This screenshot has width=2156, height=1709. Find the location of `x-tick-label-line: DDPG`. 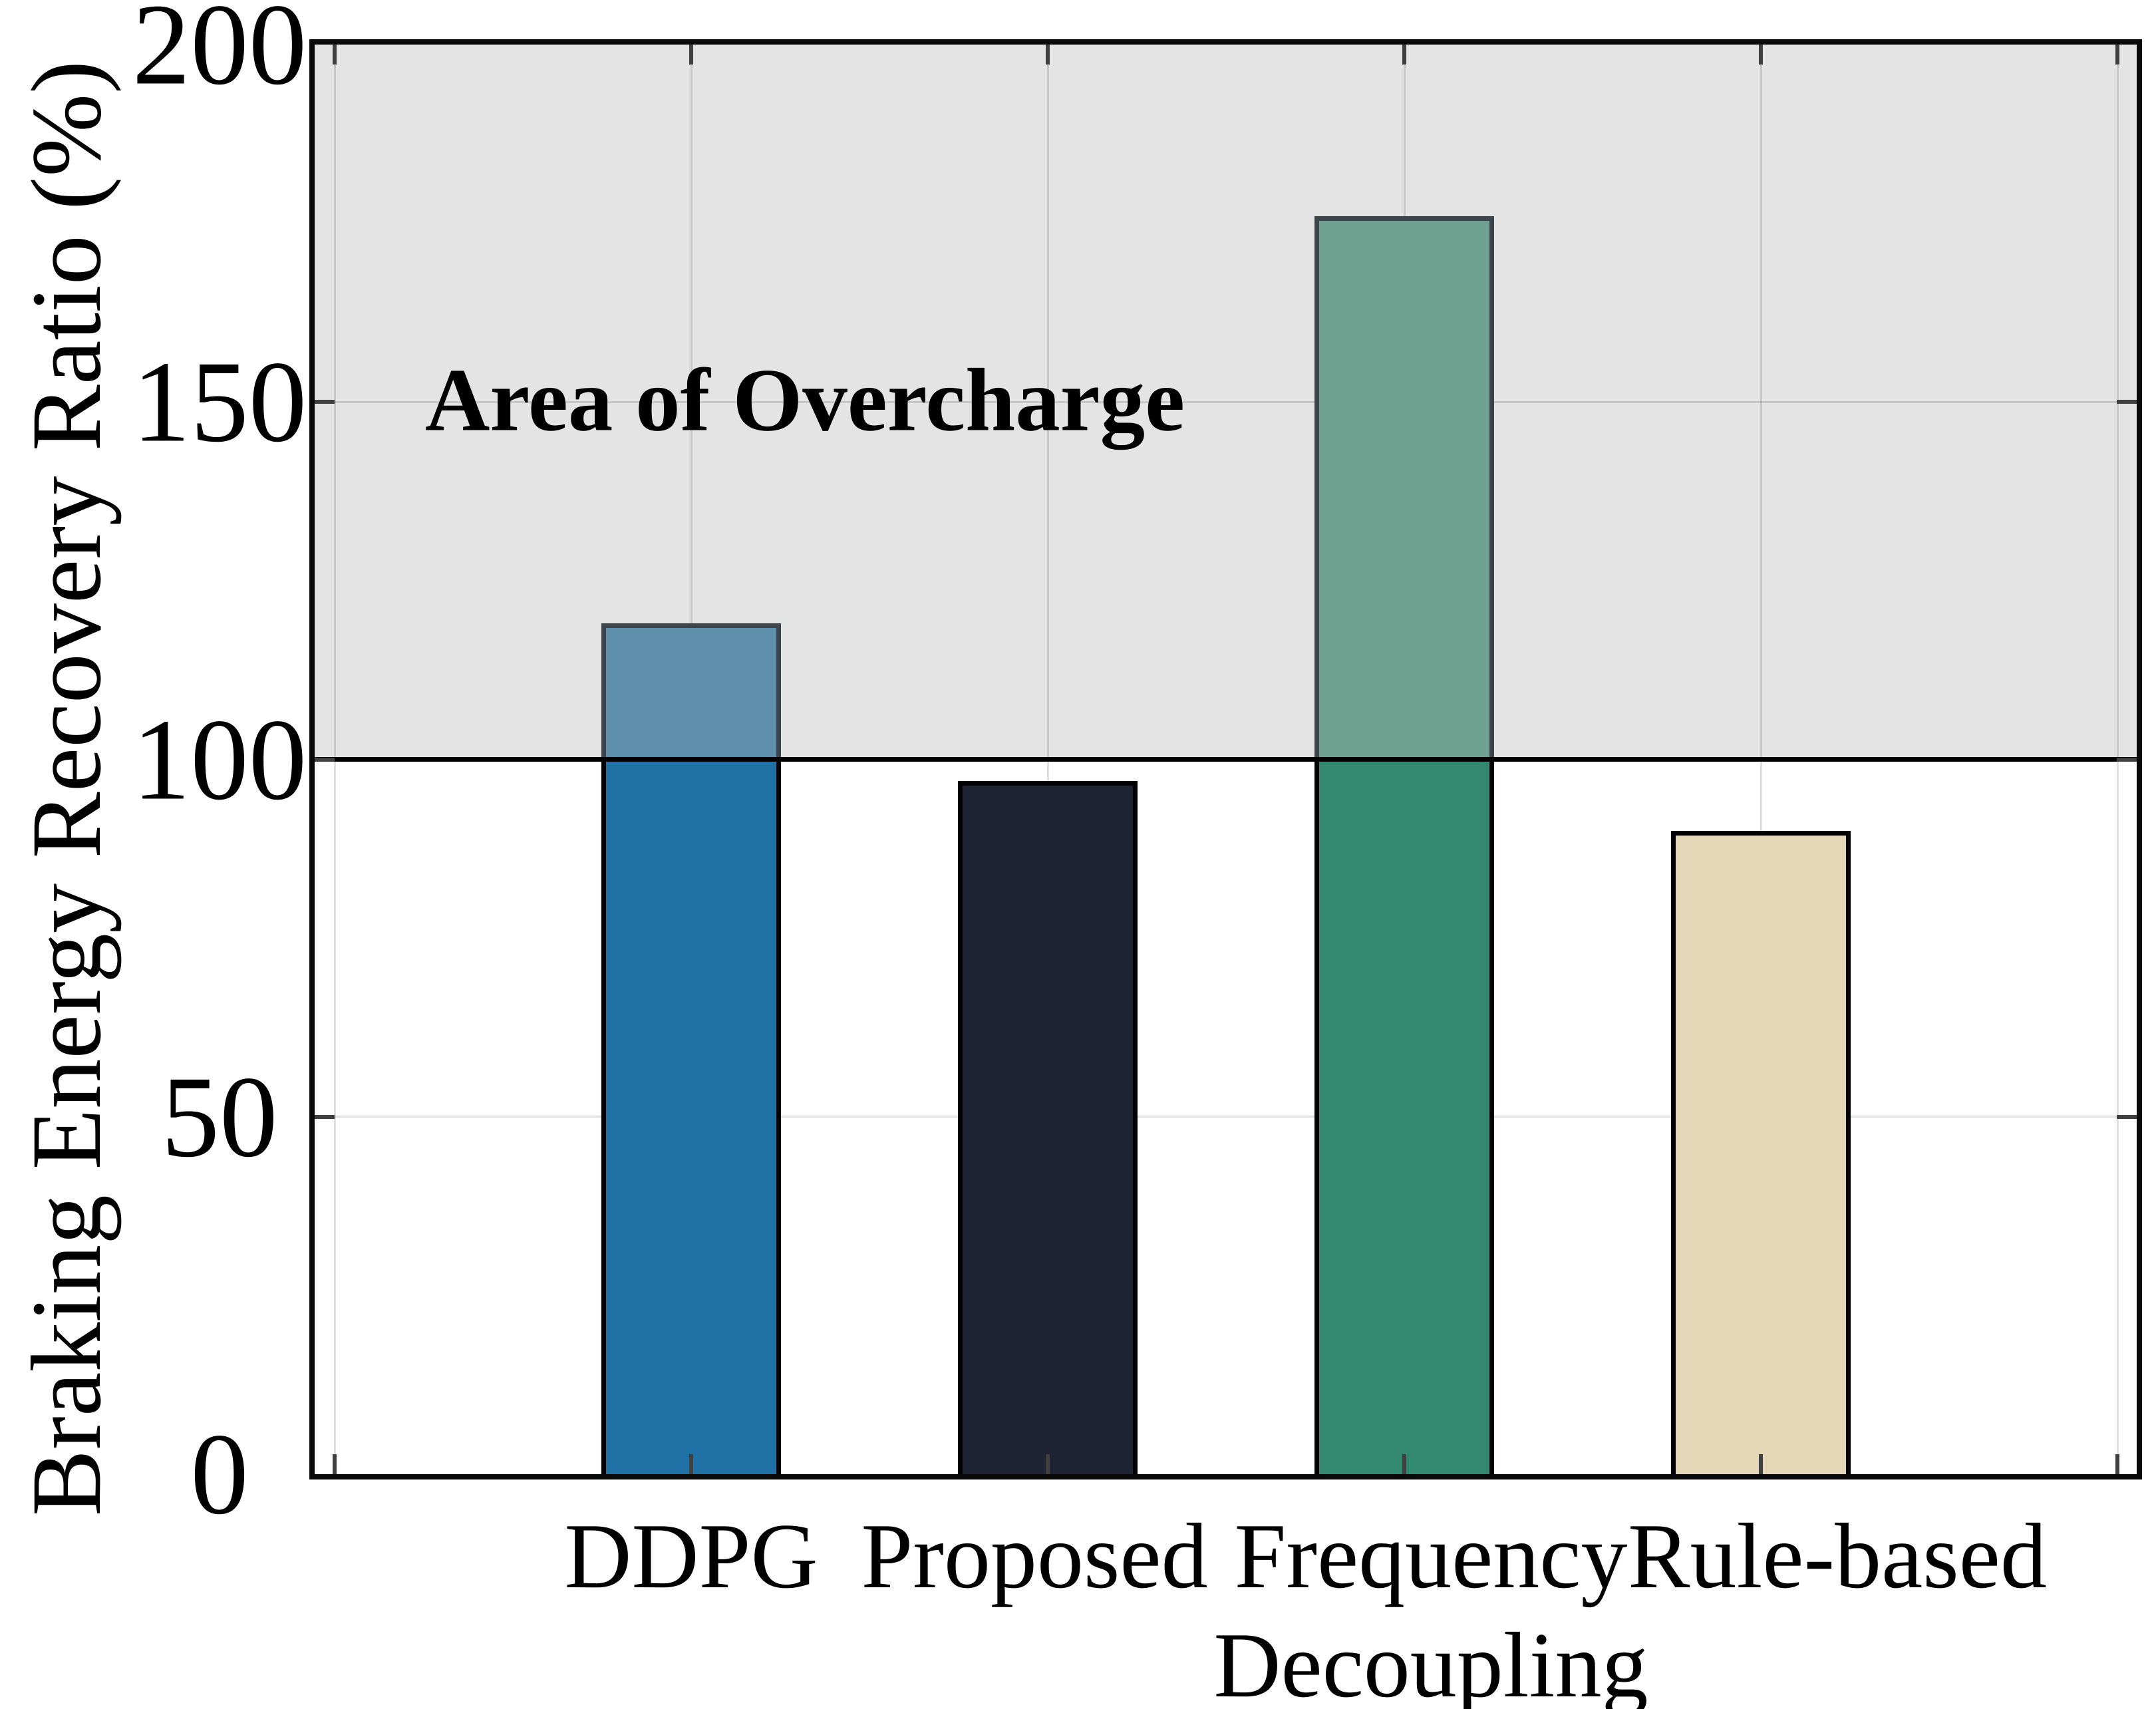

x-tick-label-line: DDPG is located at coordinates (691, 1556).